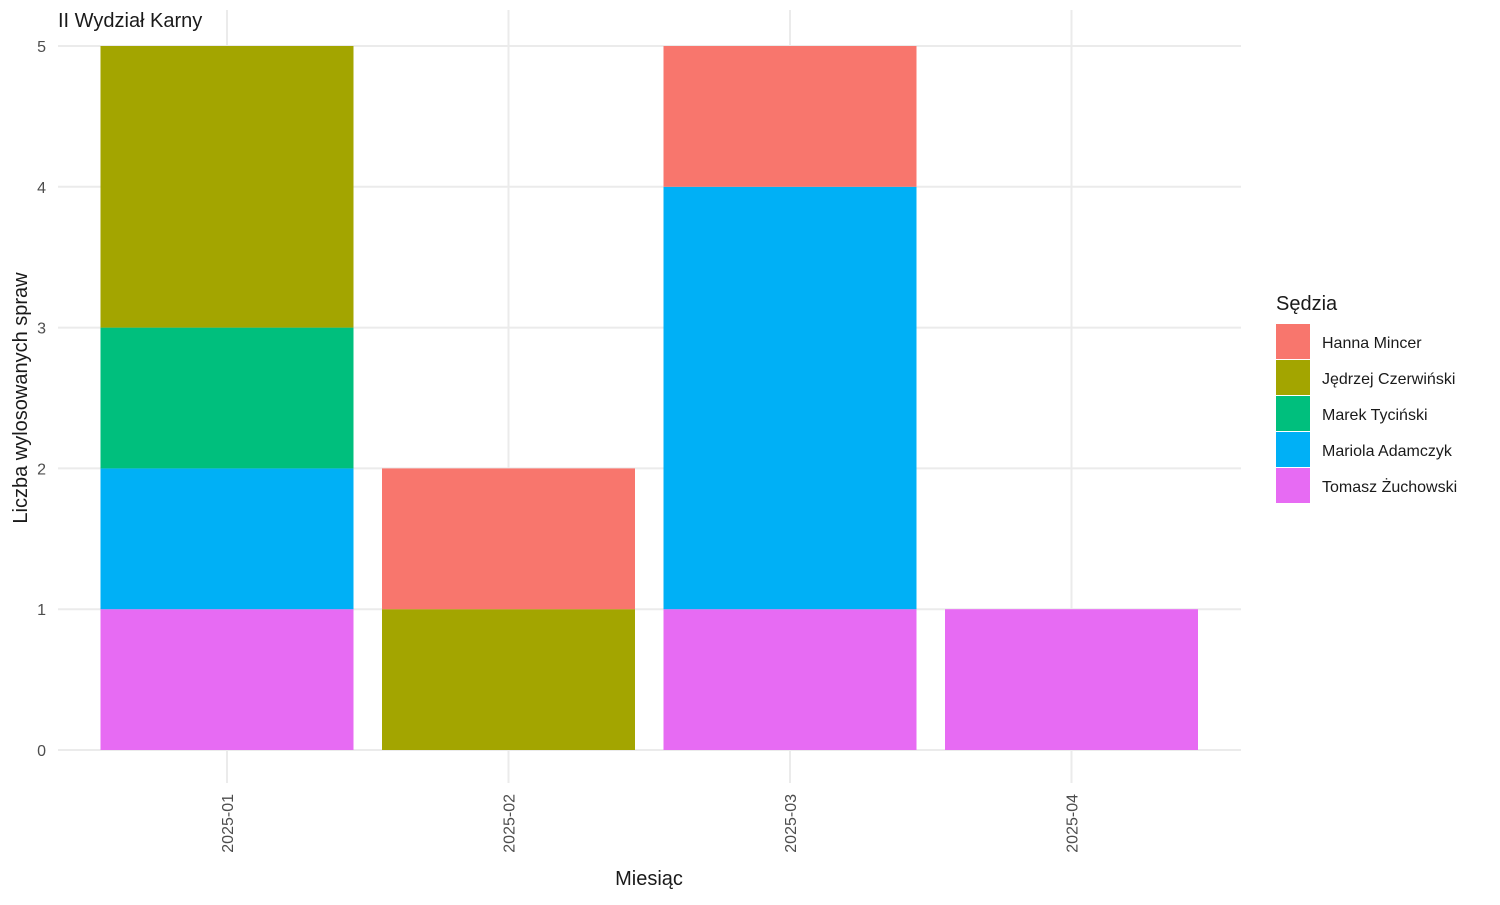 This screenshot has height=905, width=1500. Describe the element at coordinates (1388, 379) in the screenshot. I see `legend-label: Jędrzej Czerwiński` at that location.